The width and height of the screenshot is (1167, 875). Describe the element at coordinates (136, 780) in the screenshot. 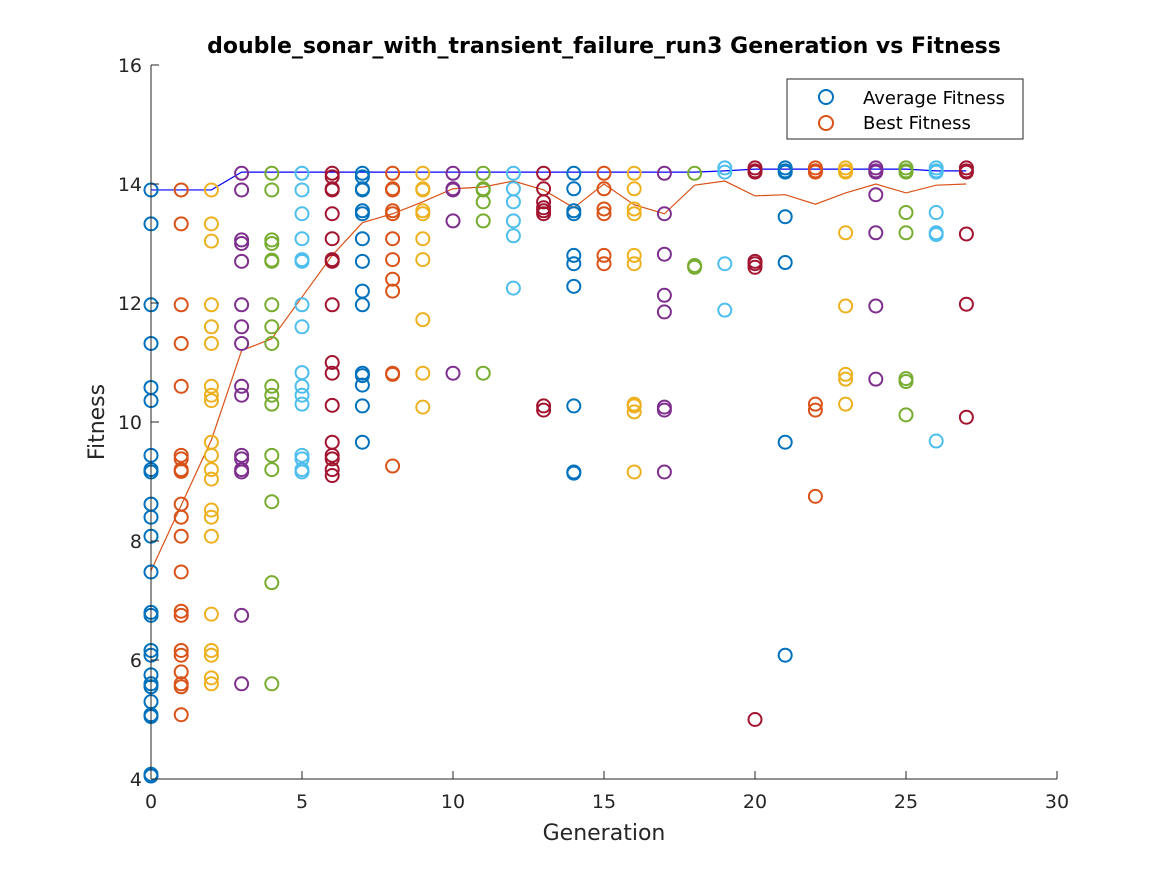

I see `y-tick-label: 4` at that location.